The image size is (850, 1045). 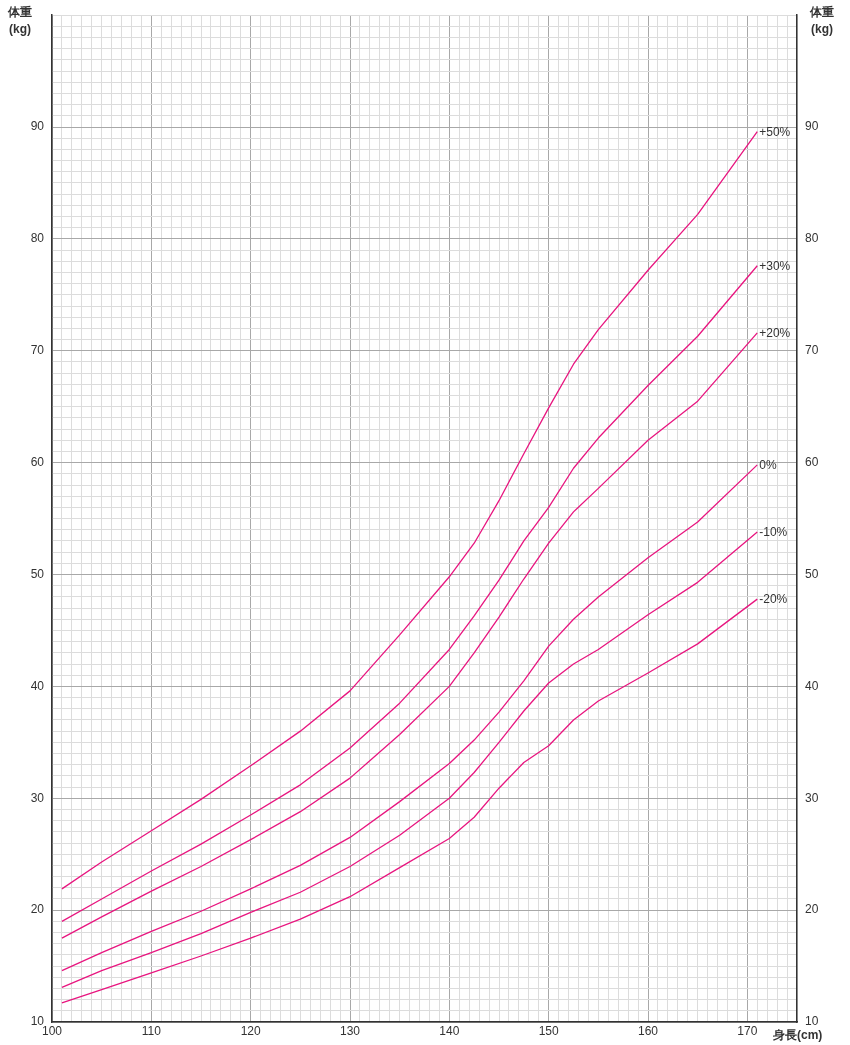 I want to click on x-tick-label: 120, so click(x=250, y=1030).